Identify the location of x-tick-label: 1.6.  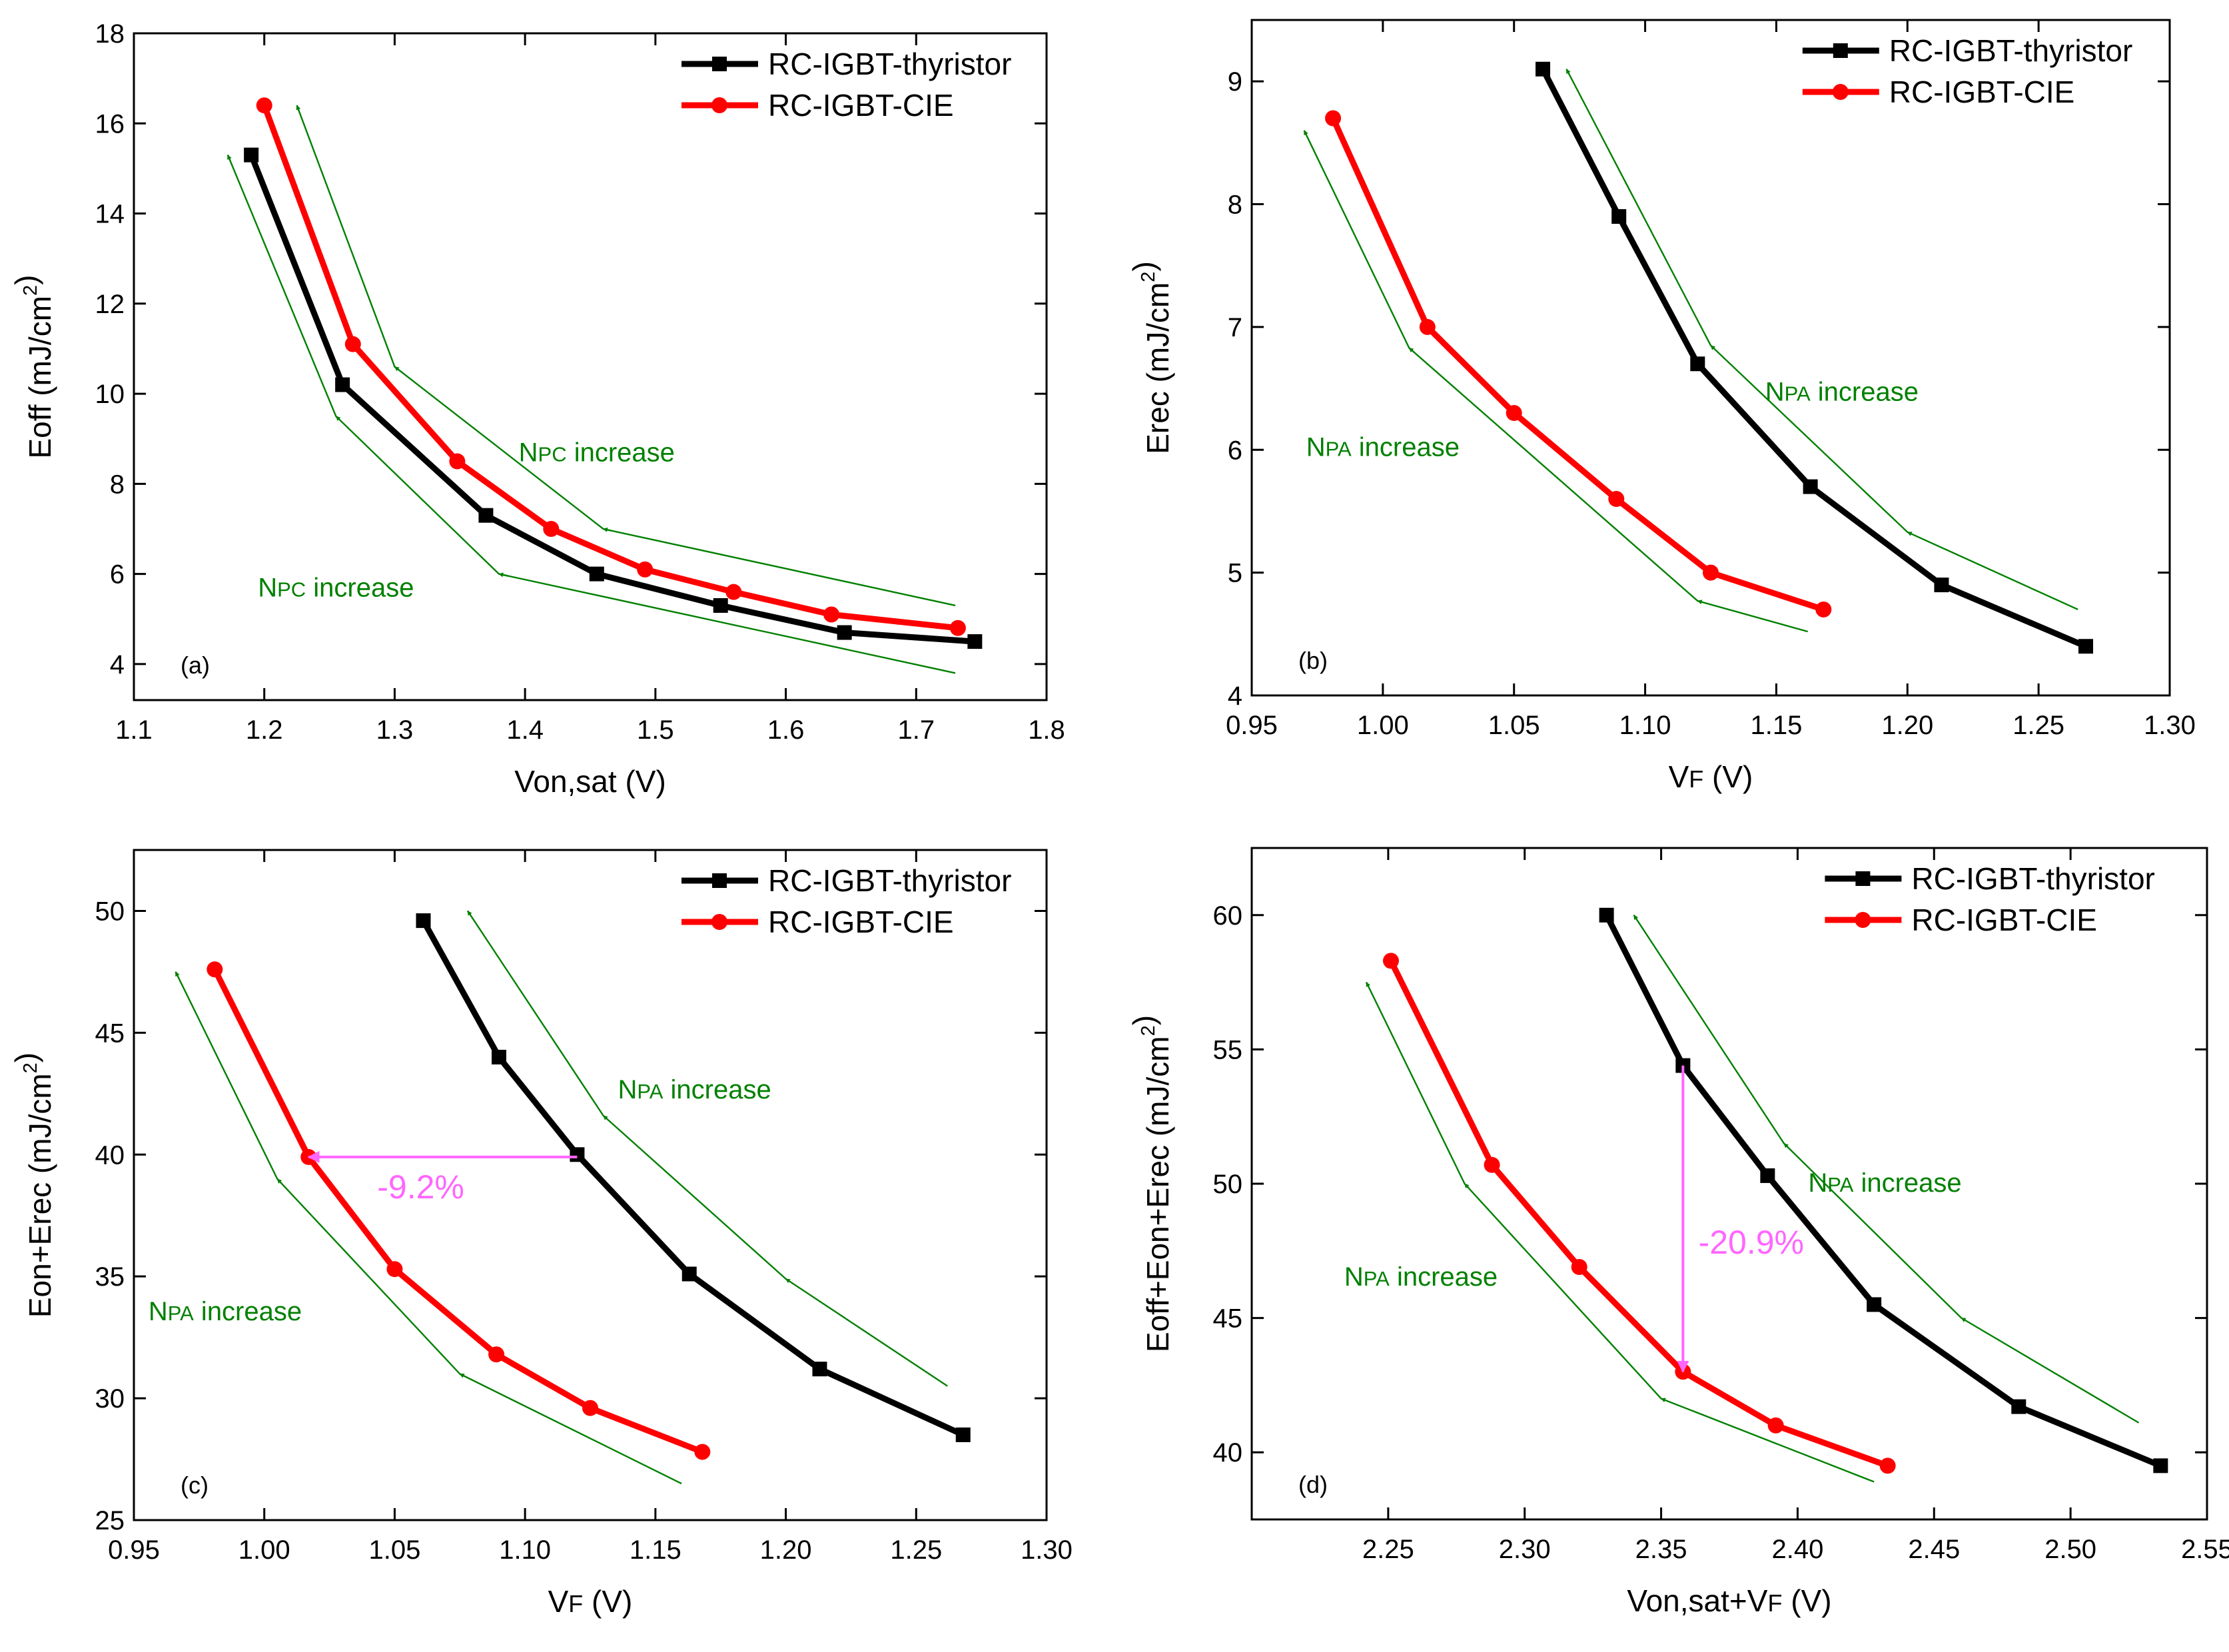
(786, 730).